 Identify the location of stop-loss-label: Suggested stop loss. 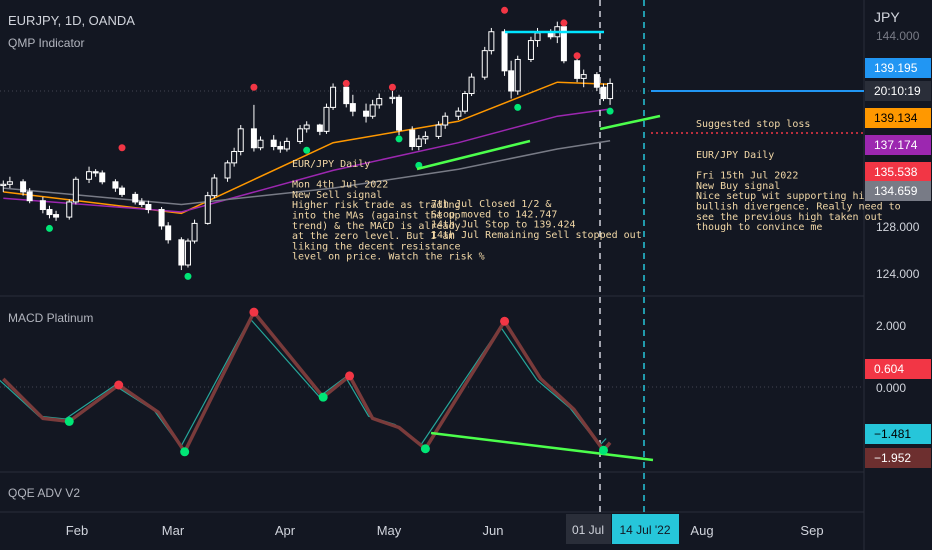
(753, 124).